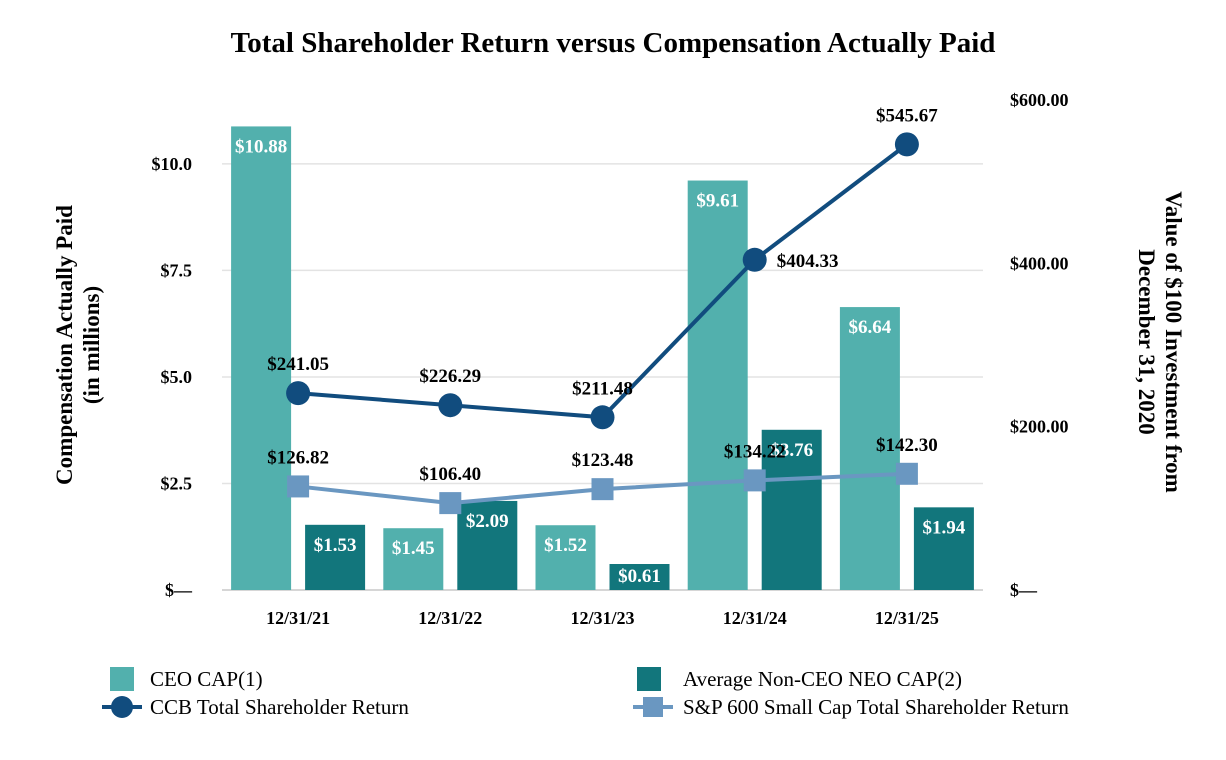  Describe the element at coordinates (298, 364) in the screenshot. I see `line-data-label: $241.05` at that location.